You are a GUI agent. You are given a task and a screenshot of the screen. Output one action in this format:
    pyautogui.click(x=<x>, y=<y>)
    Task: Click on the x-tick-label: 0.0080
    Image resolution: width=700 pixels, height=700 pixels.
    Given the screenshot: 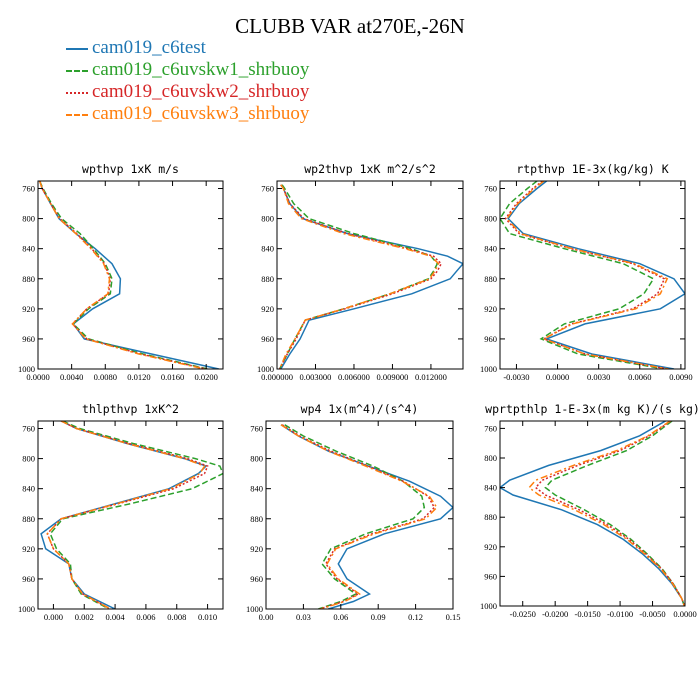 What is the action you would take?
    pyautogui.click(x=105, y=377)
    